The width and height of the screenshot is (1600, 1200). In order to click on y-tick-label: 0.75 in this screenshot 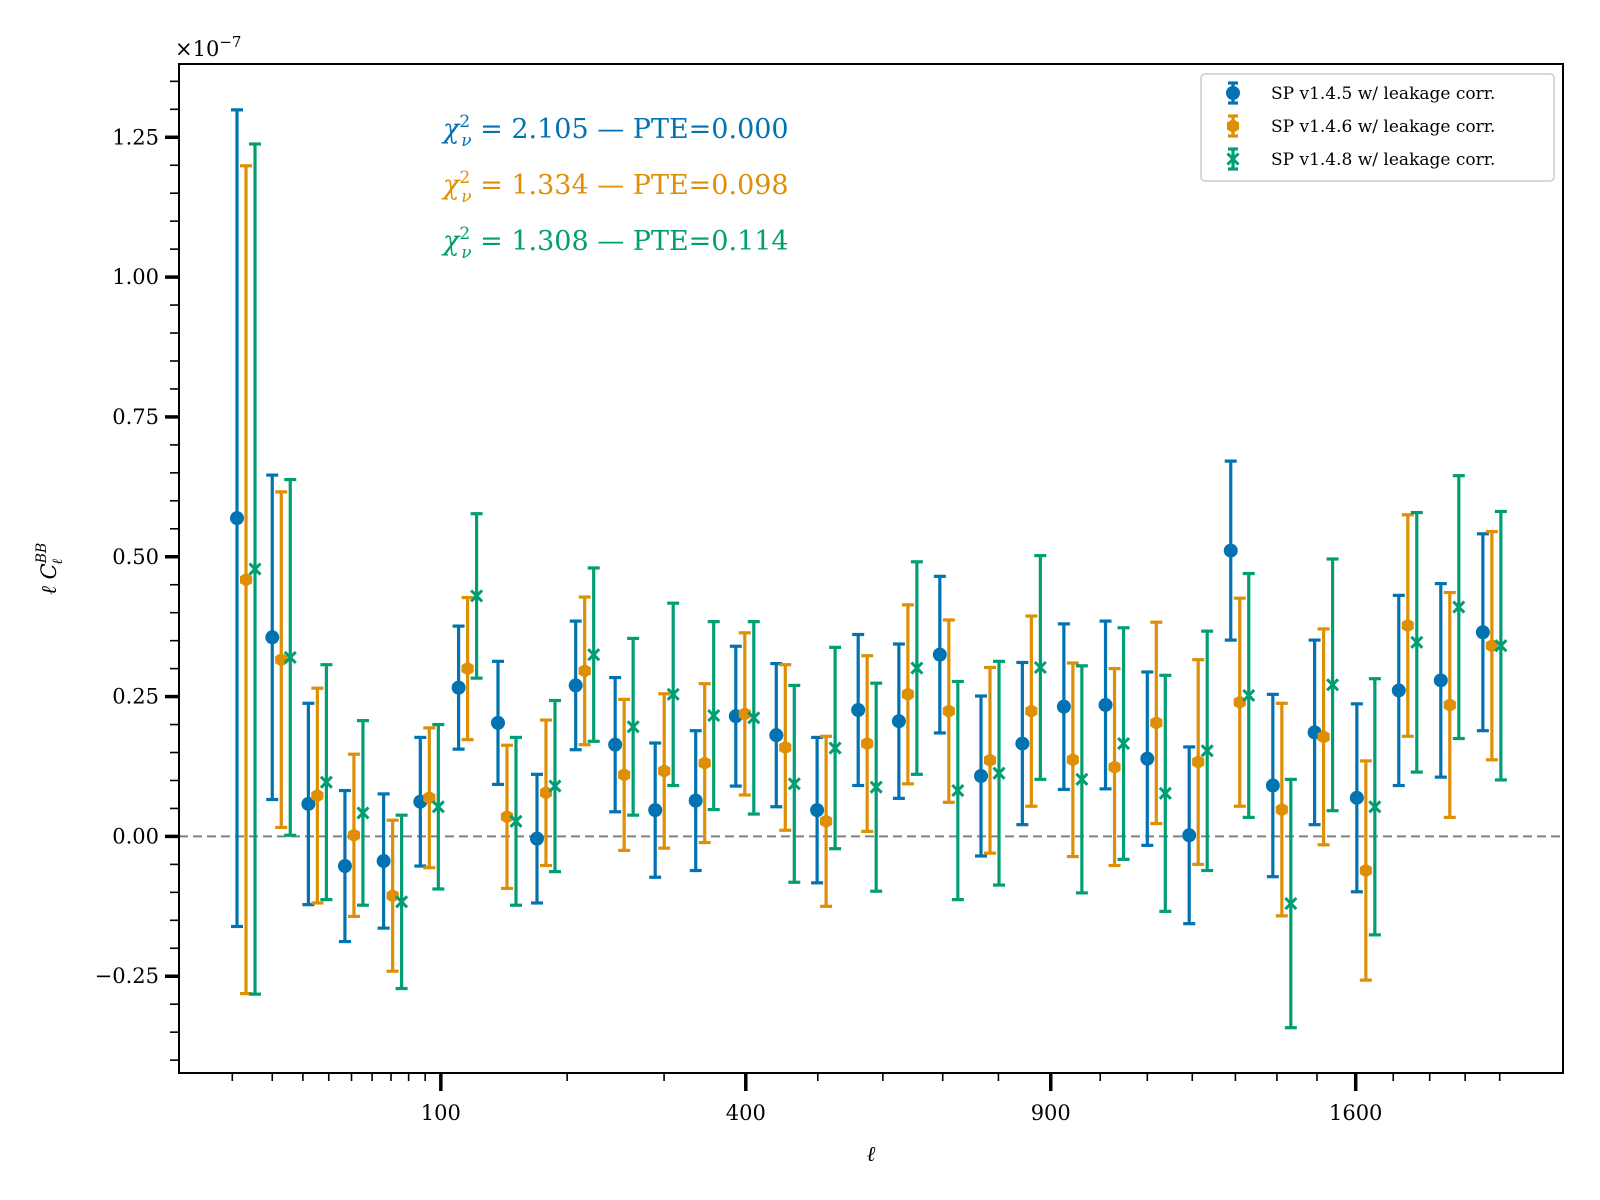, I will do `click(135, 417)`.